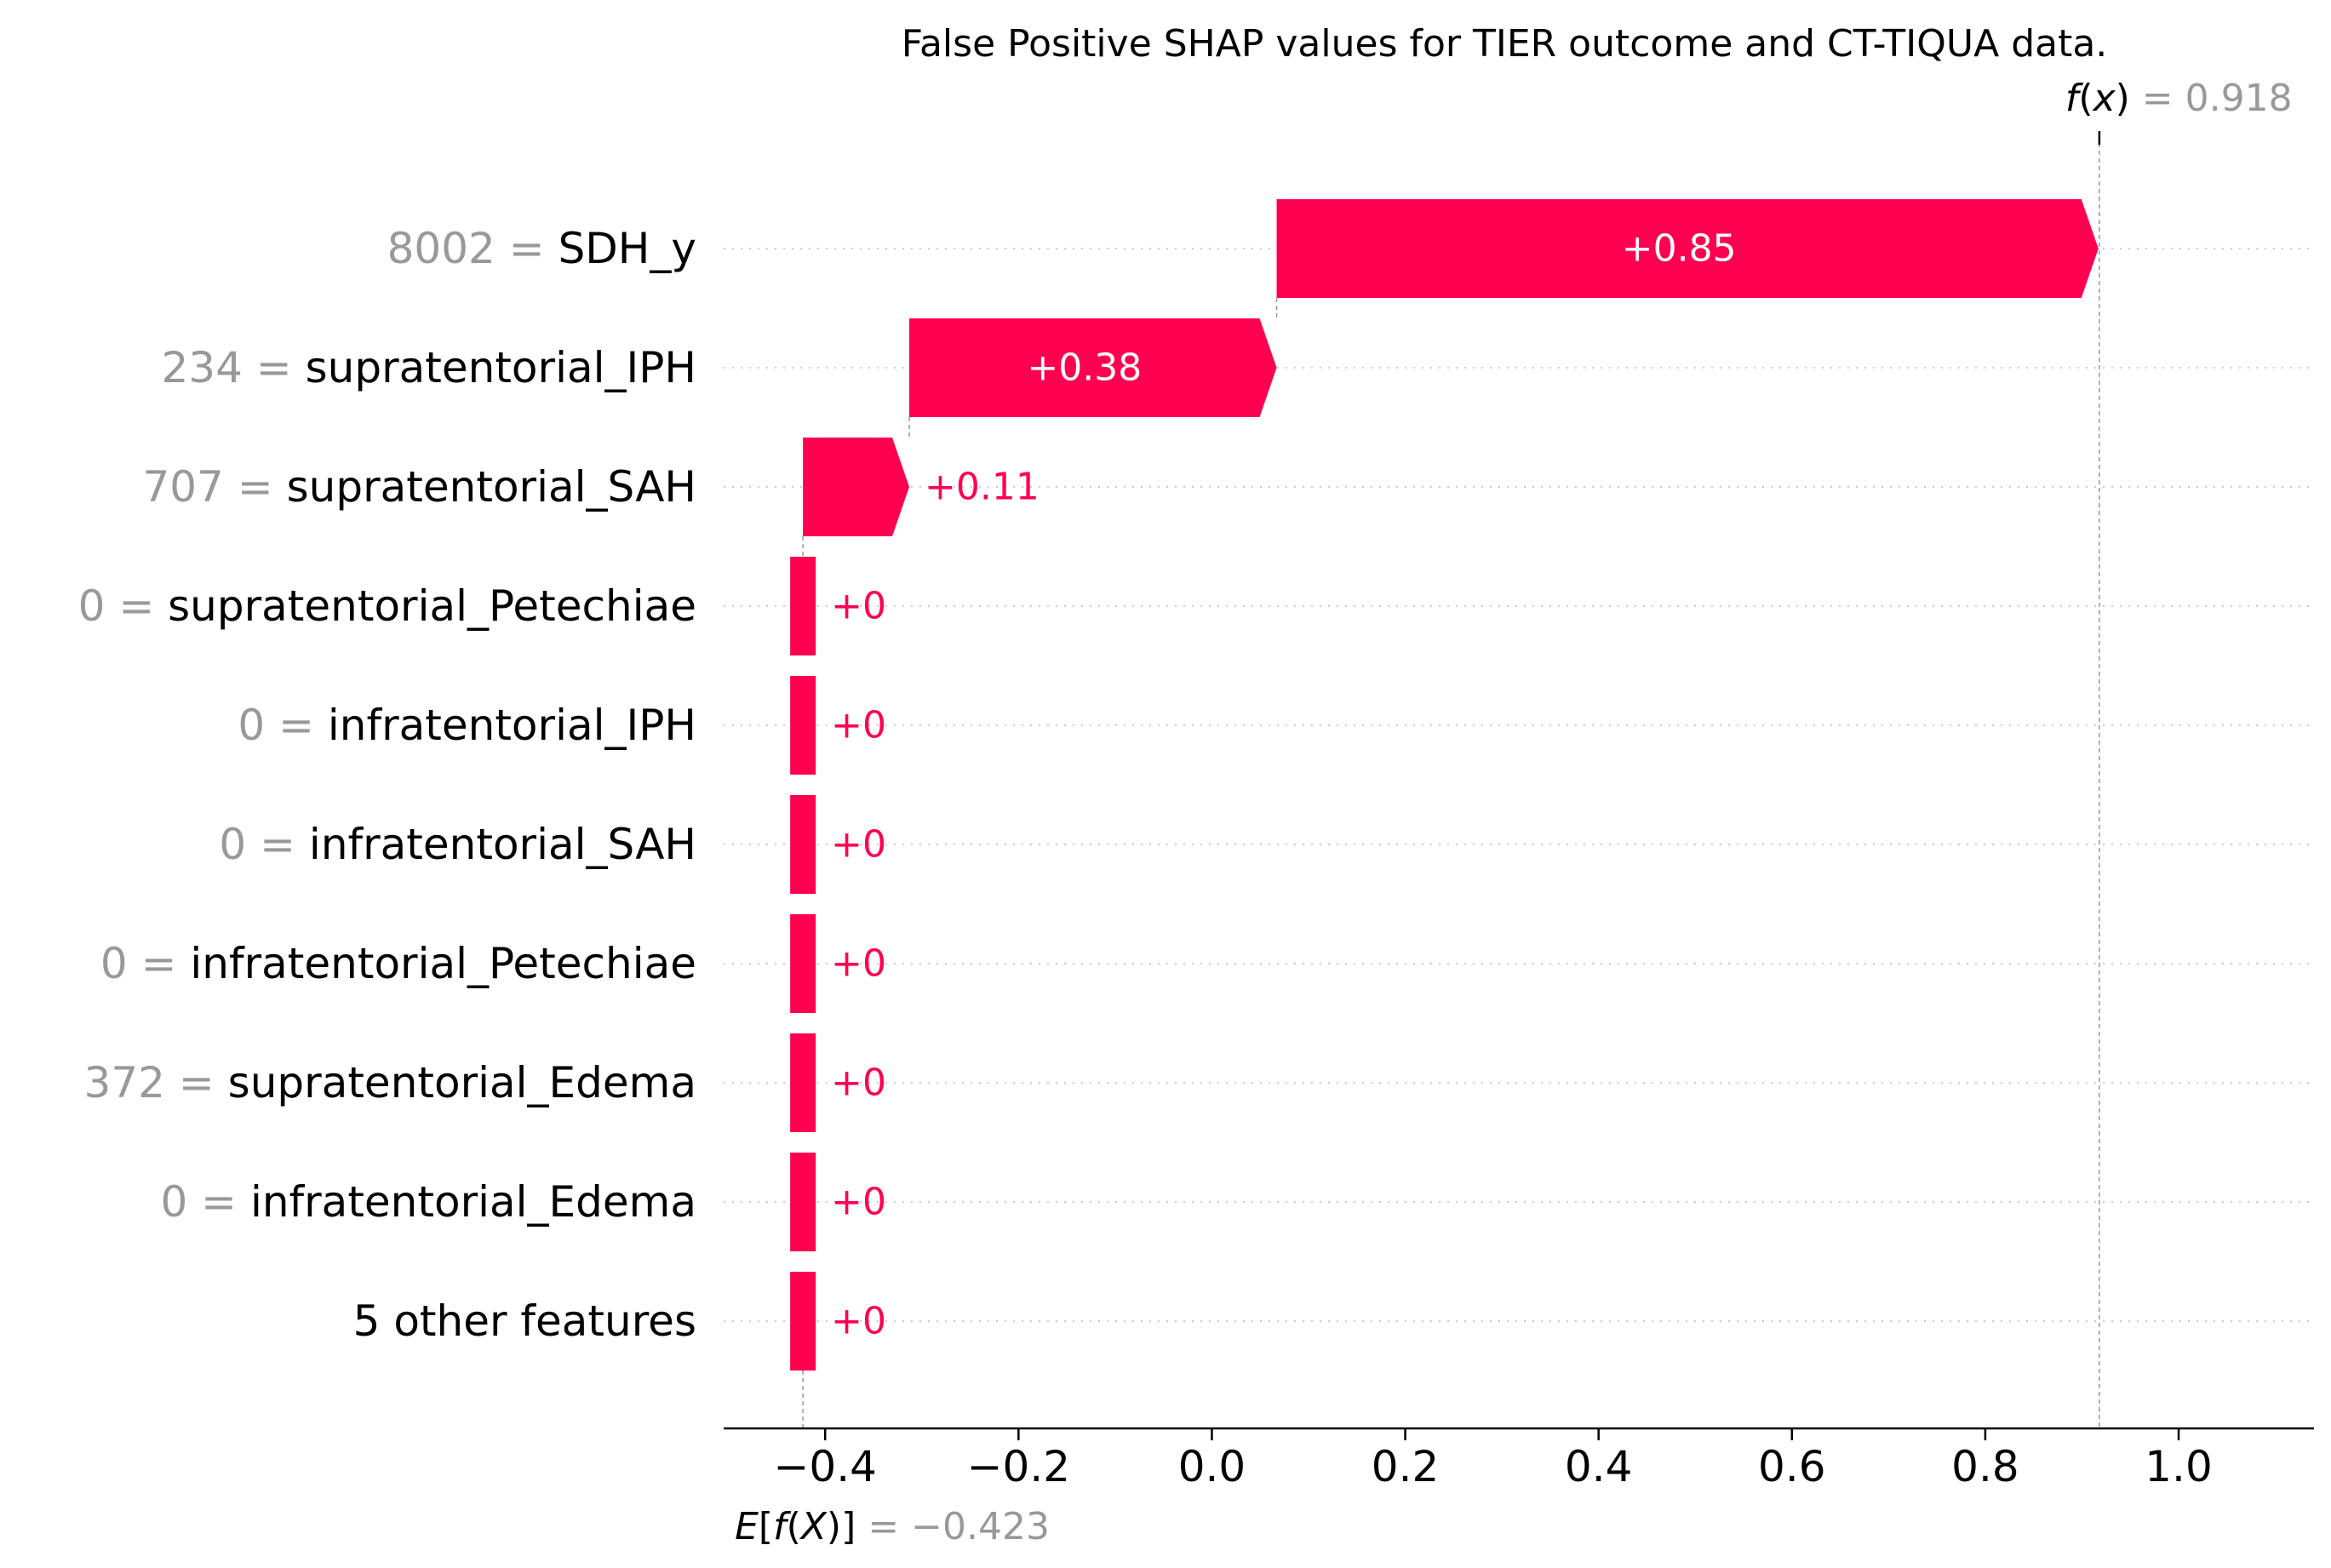 The height and width of the screenshot is (1568, 2331). What do you see at coordinates (2179, 1466) in the screenshot?
I see `x-tick-label: 1.0` at bounding box center [2179, 1466].